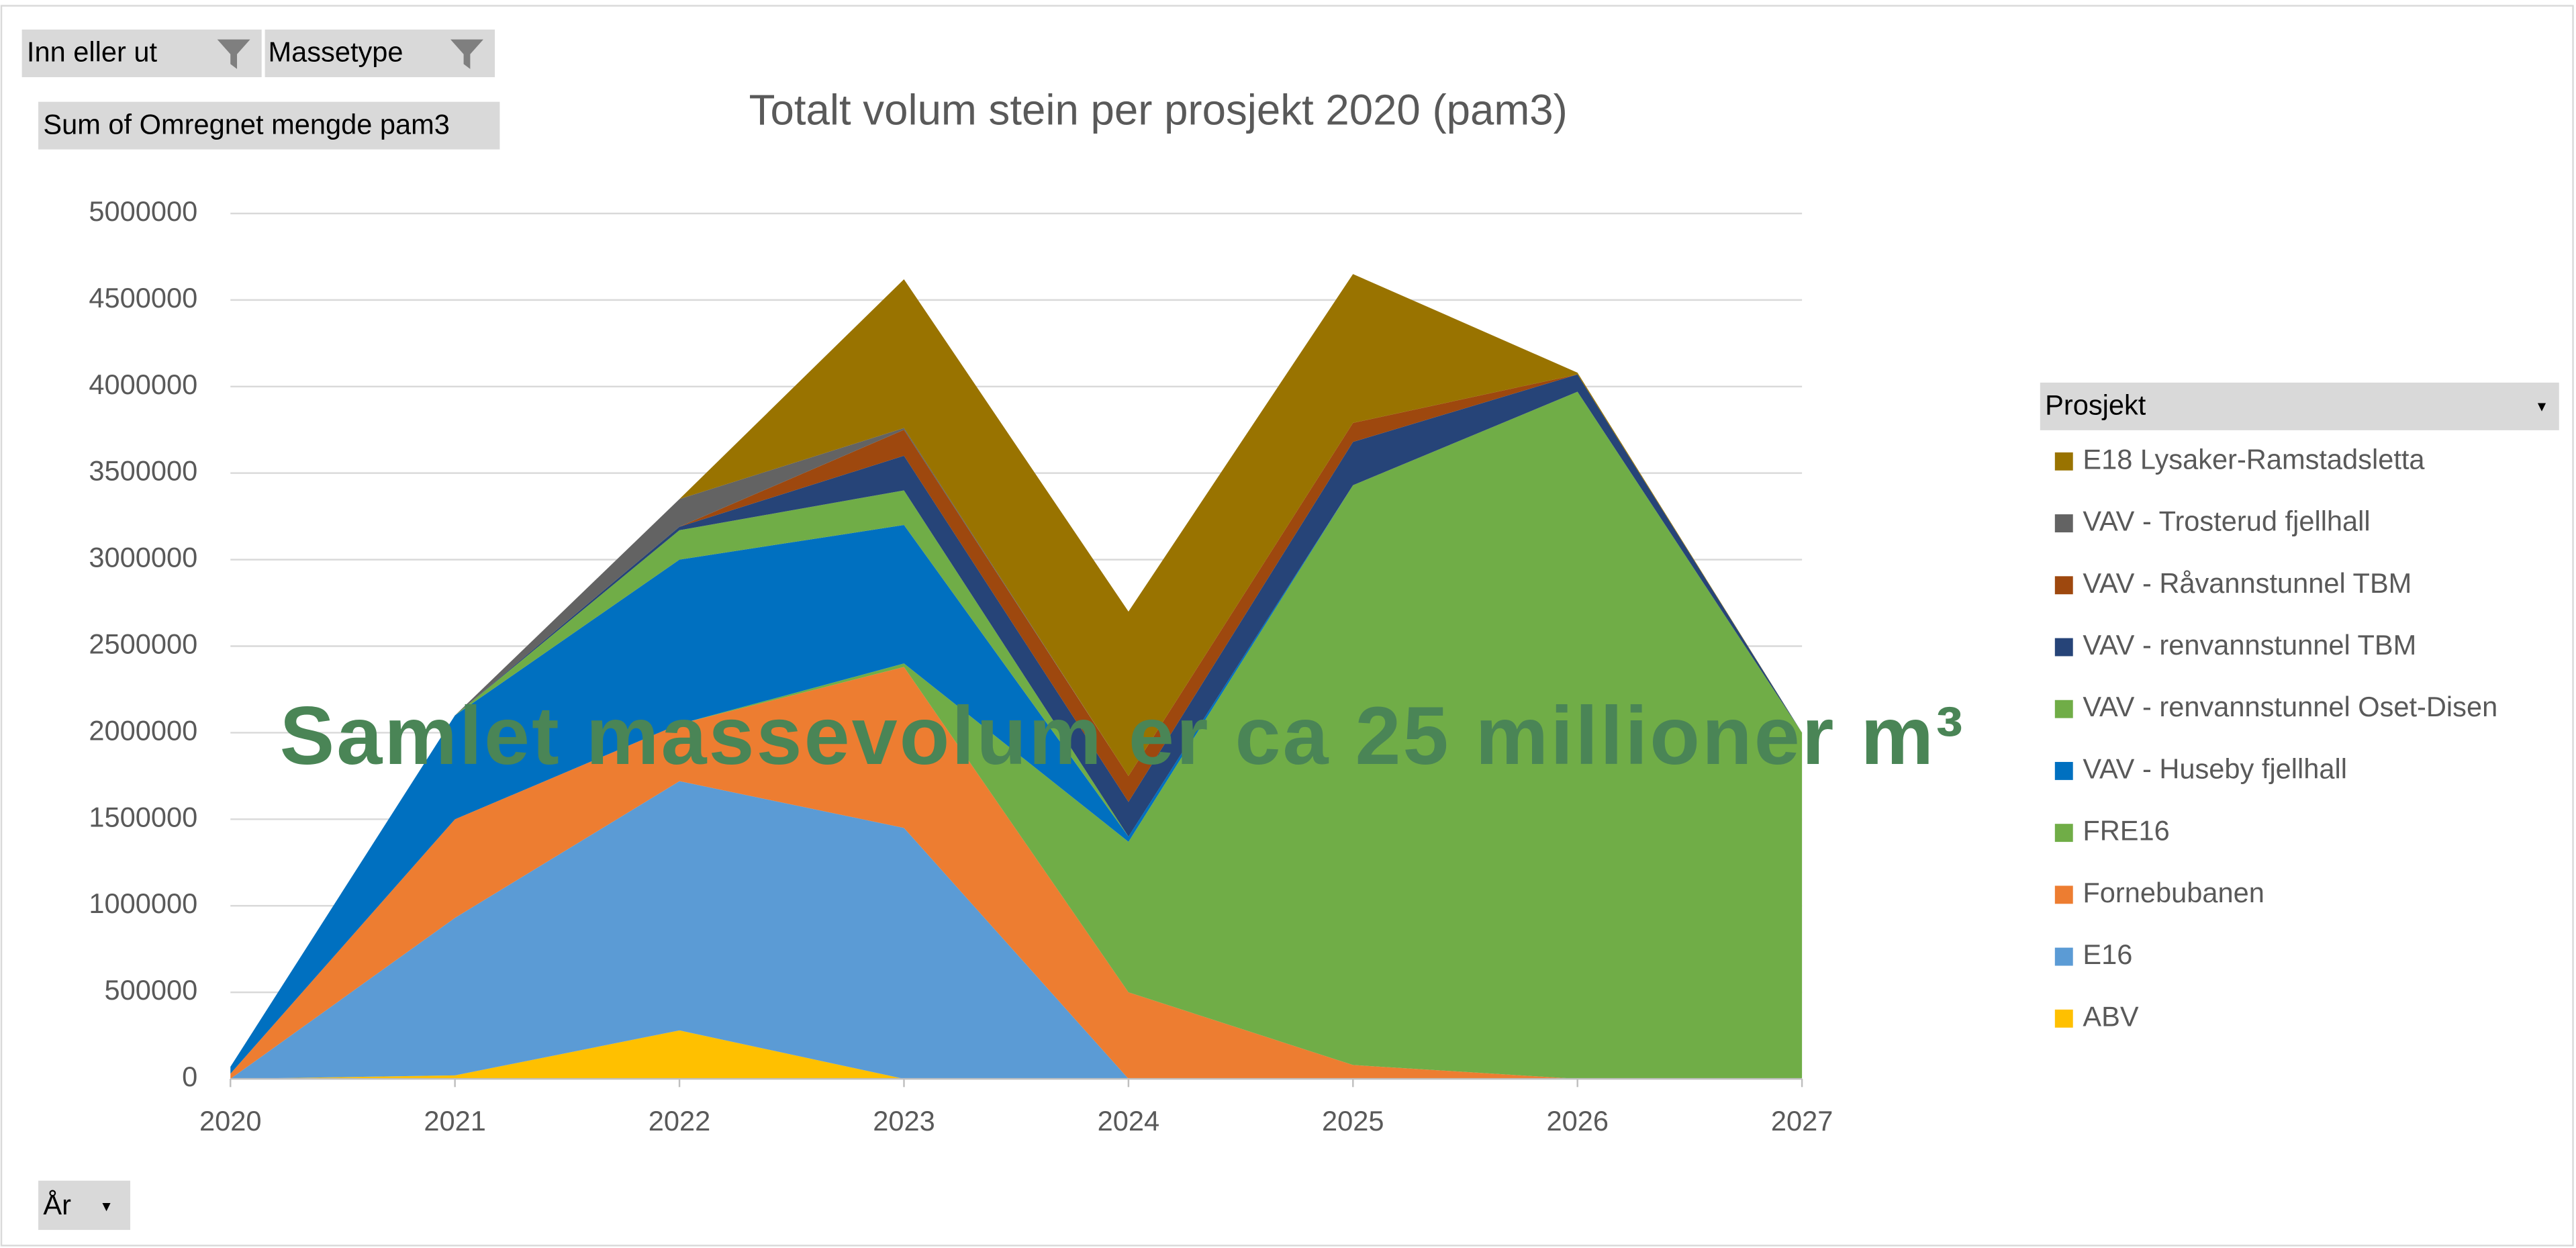  Describe the element at coordinates (143, 903) in the screenshot. I see `y-tick-label: 1000000` at that location.